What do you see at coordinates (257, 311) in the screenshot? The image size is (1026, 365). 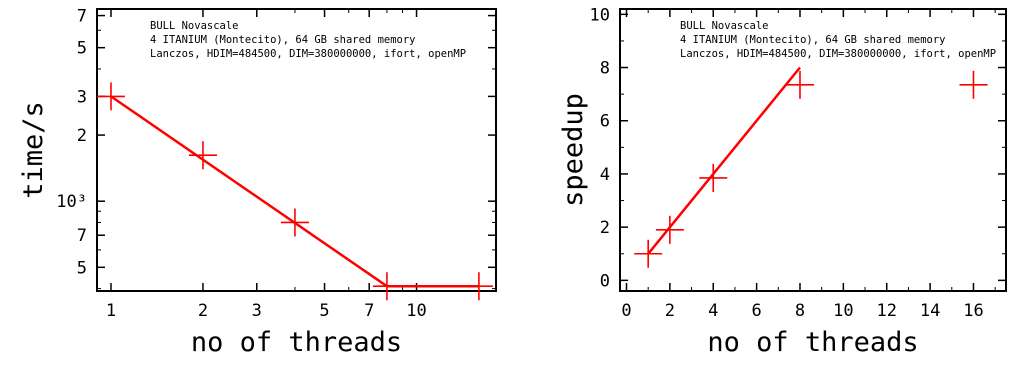 I see `x-tick-label: 3` at bounding box center [257, 311].